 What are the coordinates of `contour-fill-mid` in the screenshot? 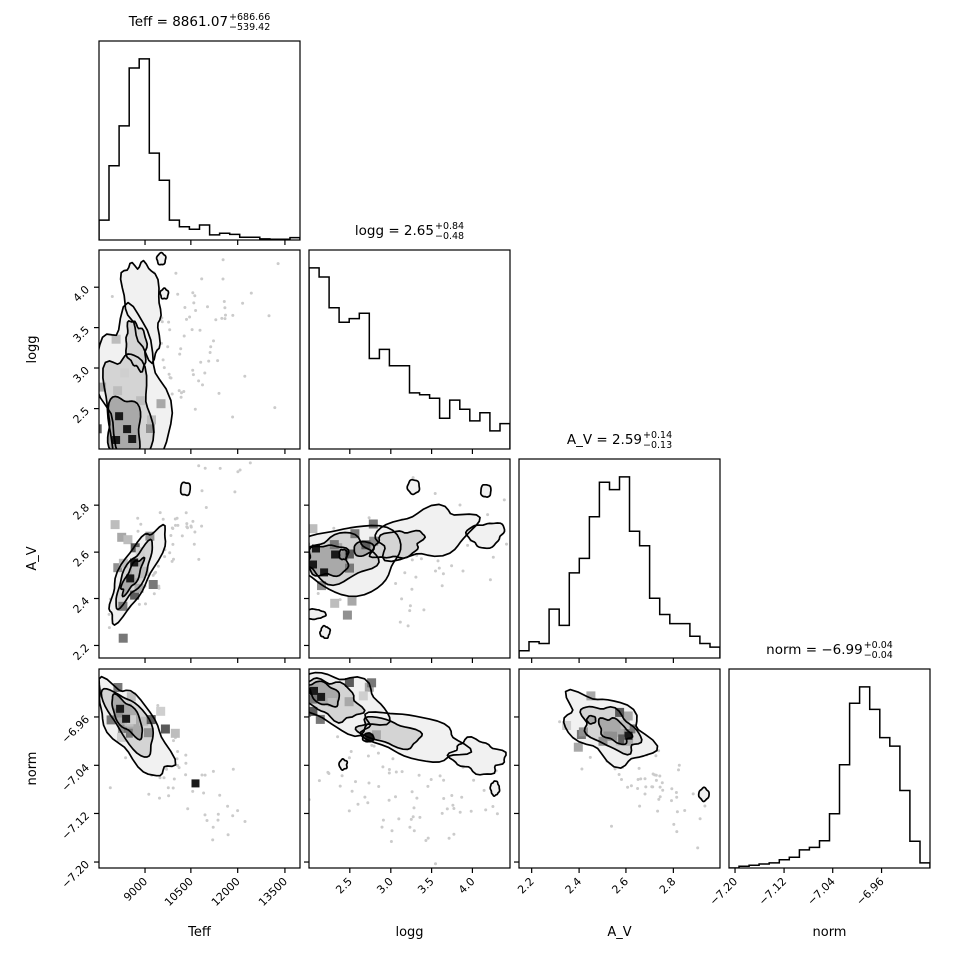 It's located at (389, 733).